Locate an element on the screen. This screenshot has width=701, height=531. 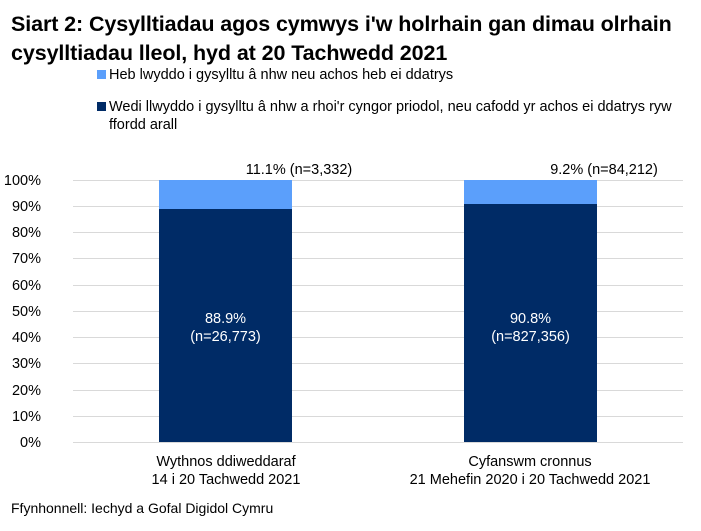
y-tick-label: 50% is located at coordinates (26, 312).